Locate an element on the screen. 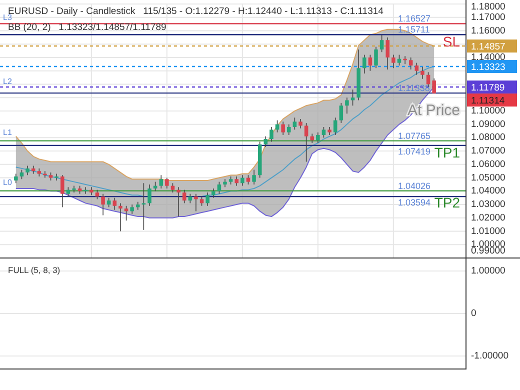 This screenshot has height=390, width=520. y-tick-label: 1.16000 is located at coordinates (488, 30).